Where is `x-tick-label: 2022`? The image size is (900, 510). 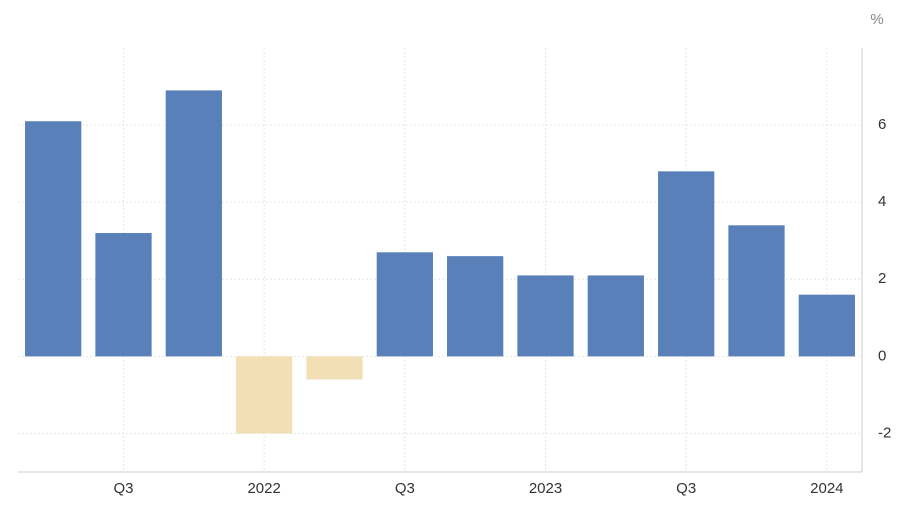 x-tick-label: 2022 is located at coordinates (263, 488).